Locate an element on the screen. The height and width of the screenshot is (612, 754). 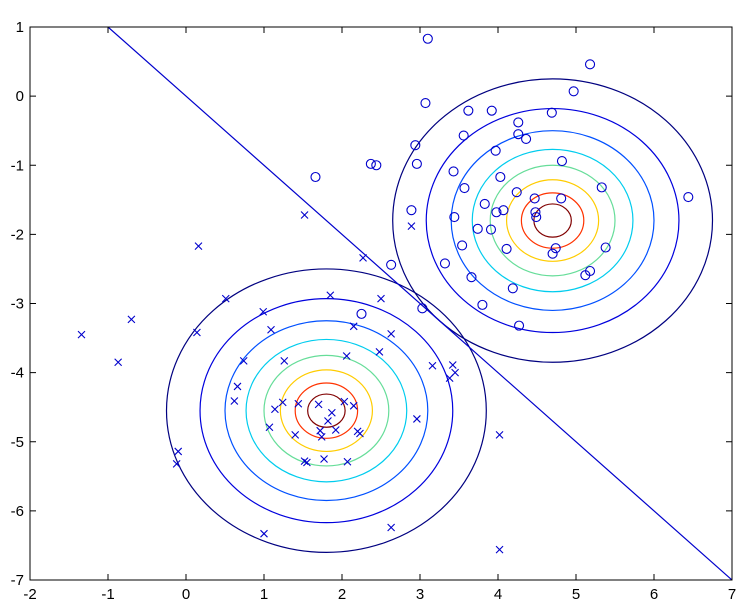
x-tick-label: 6 is located at coordinates (654, 594).